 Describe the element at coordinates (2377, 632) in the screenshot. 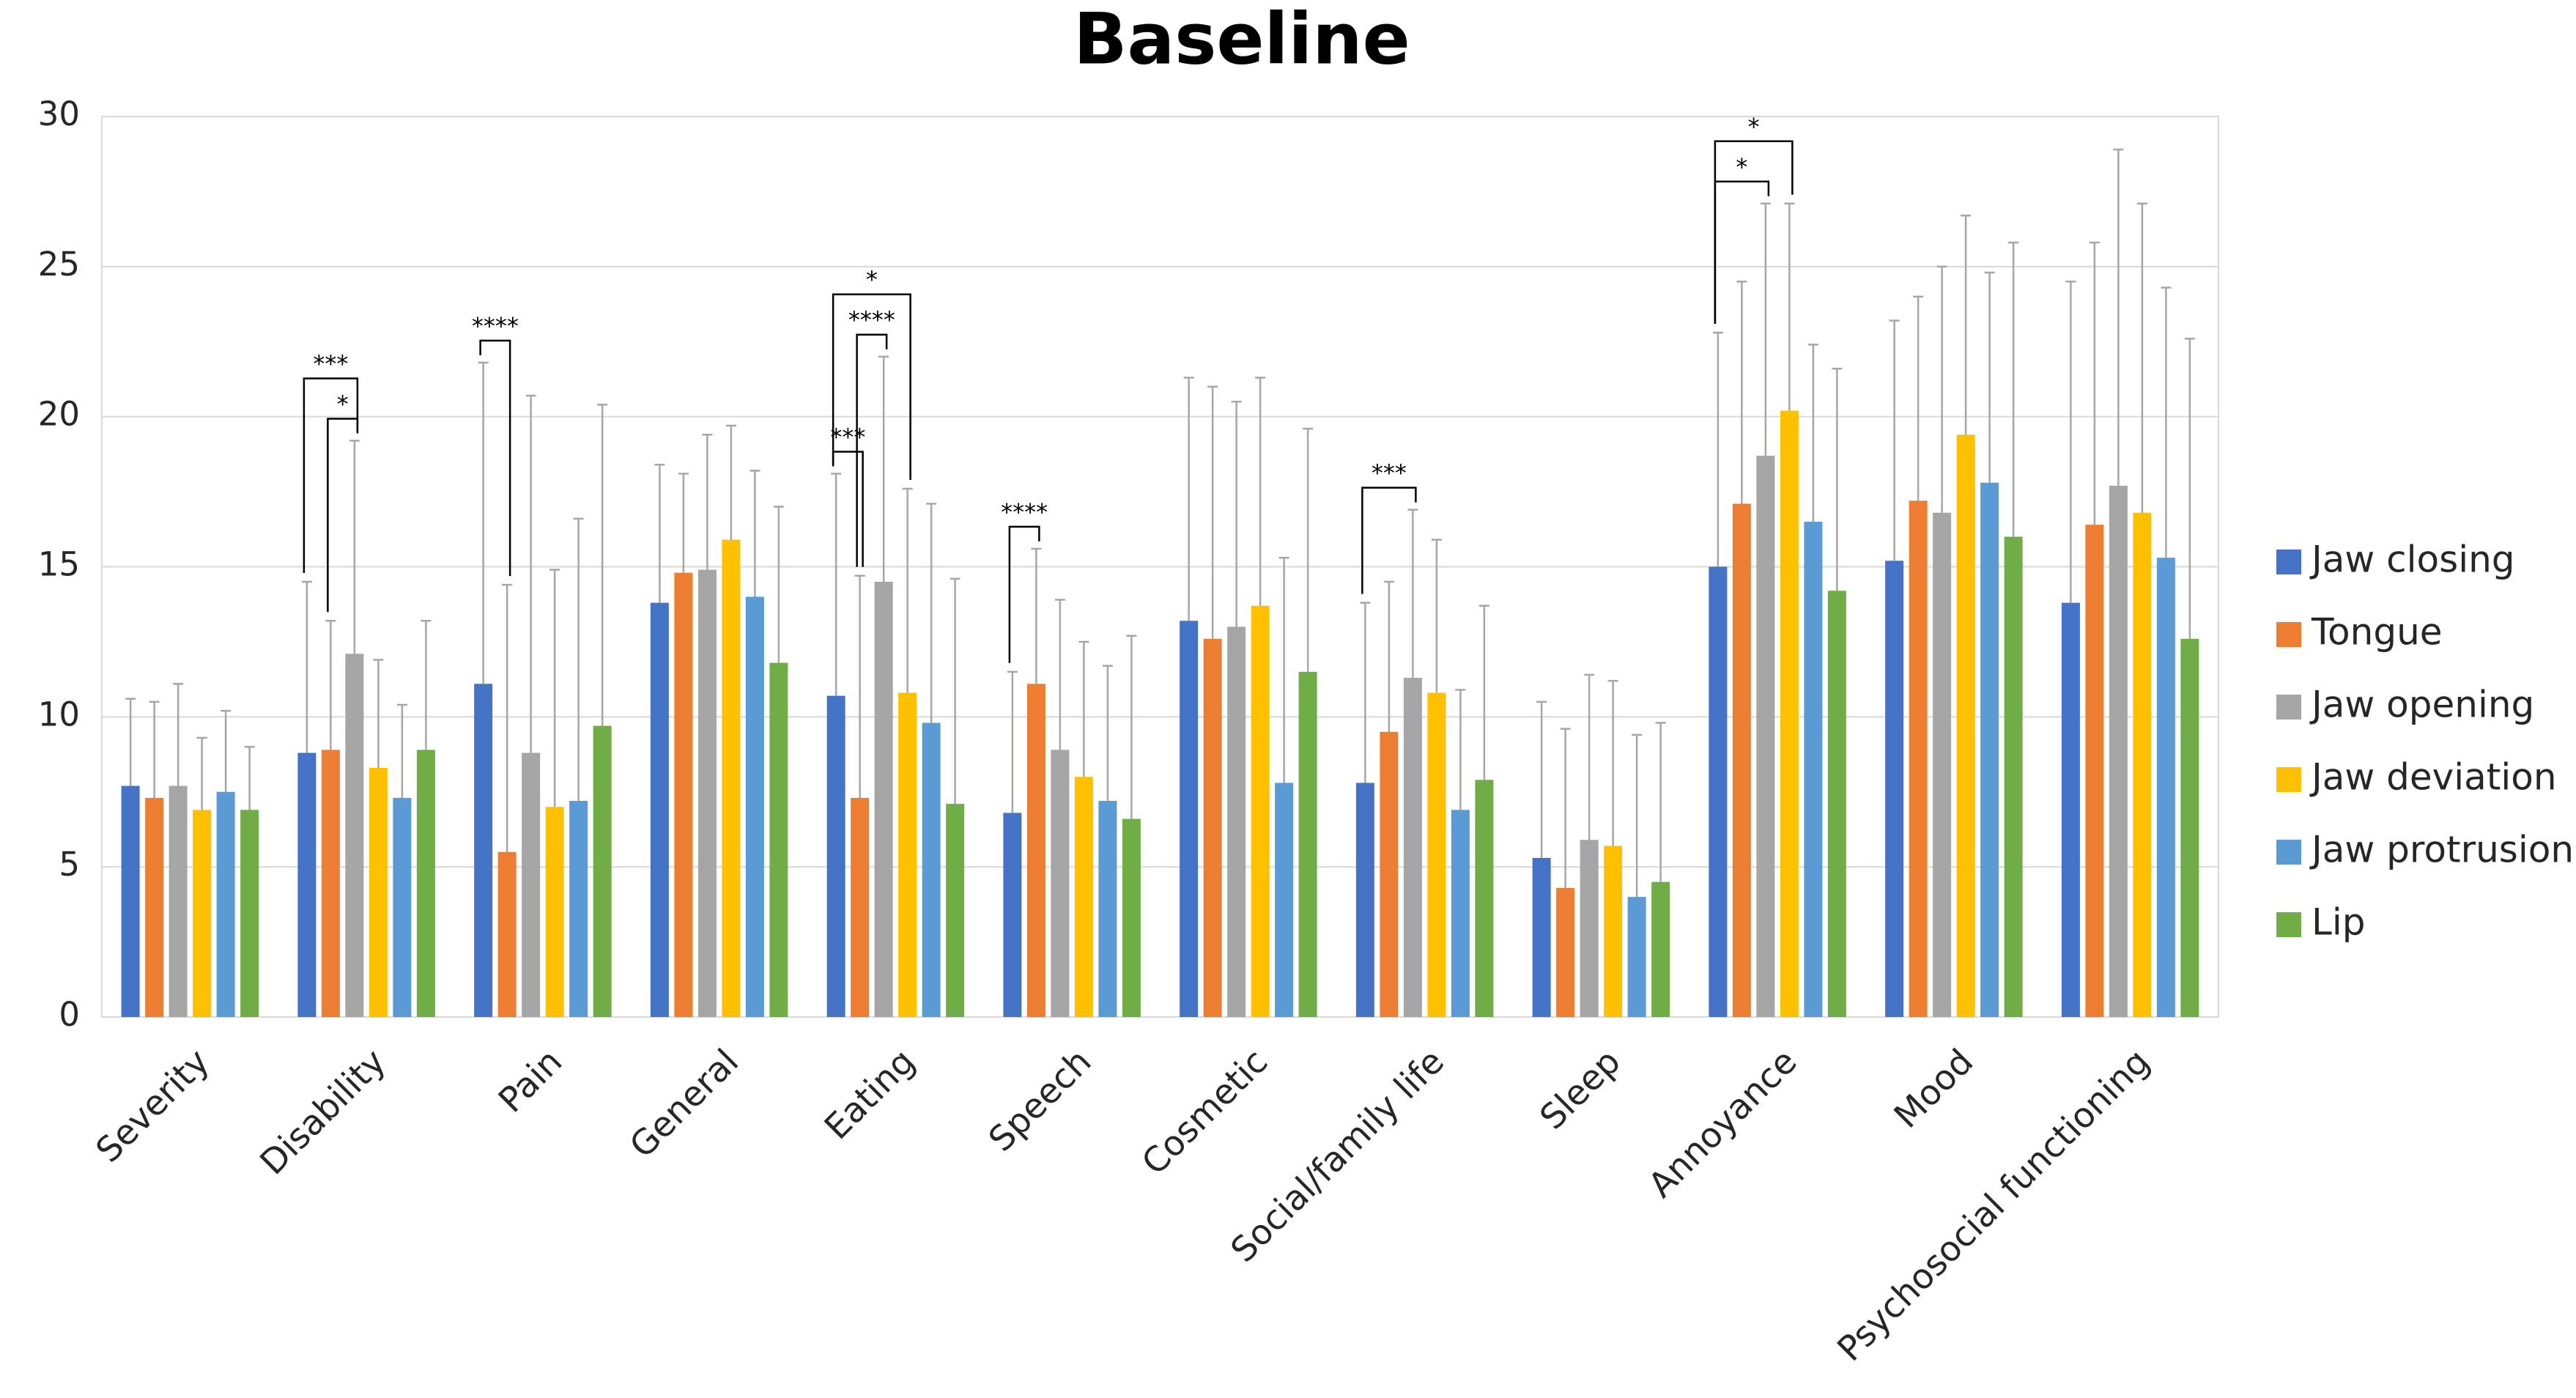

I see `legend-label: Tongue` at that location.